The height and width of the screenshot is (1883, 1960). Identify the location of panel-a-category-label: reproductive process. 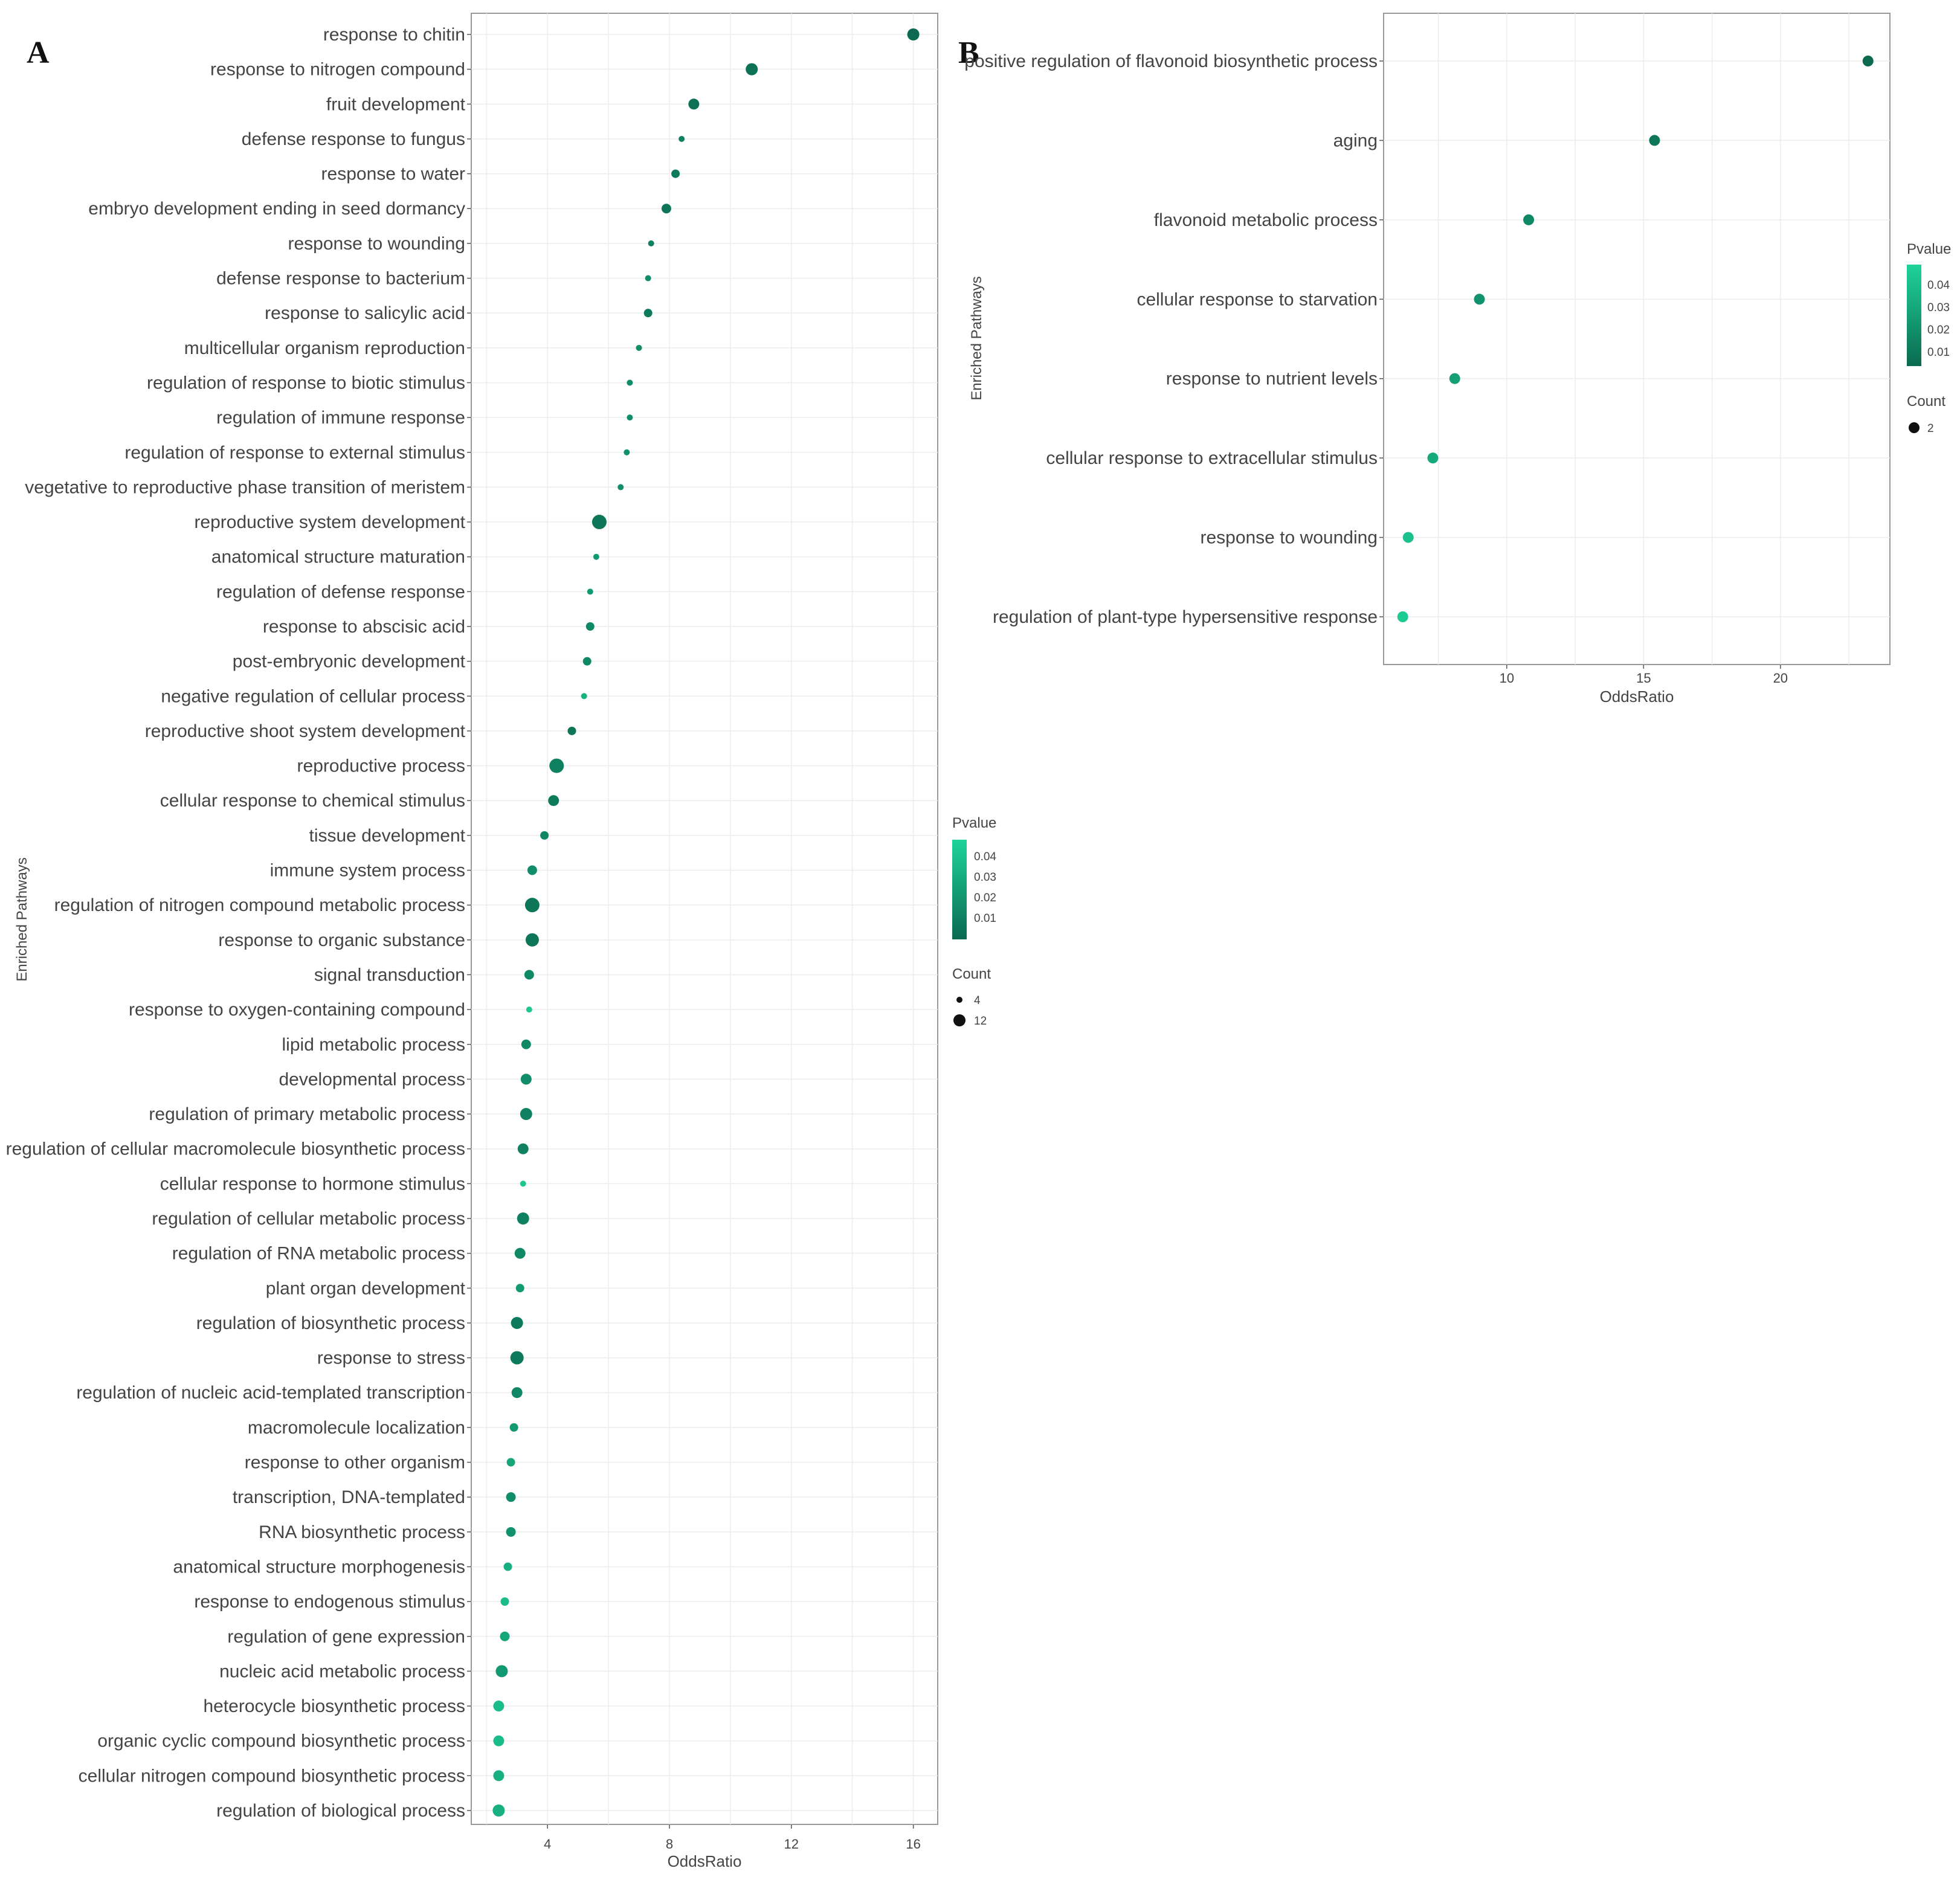
(381, 766).